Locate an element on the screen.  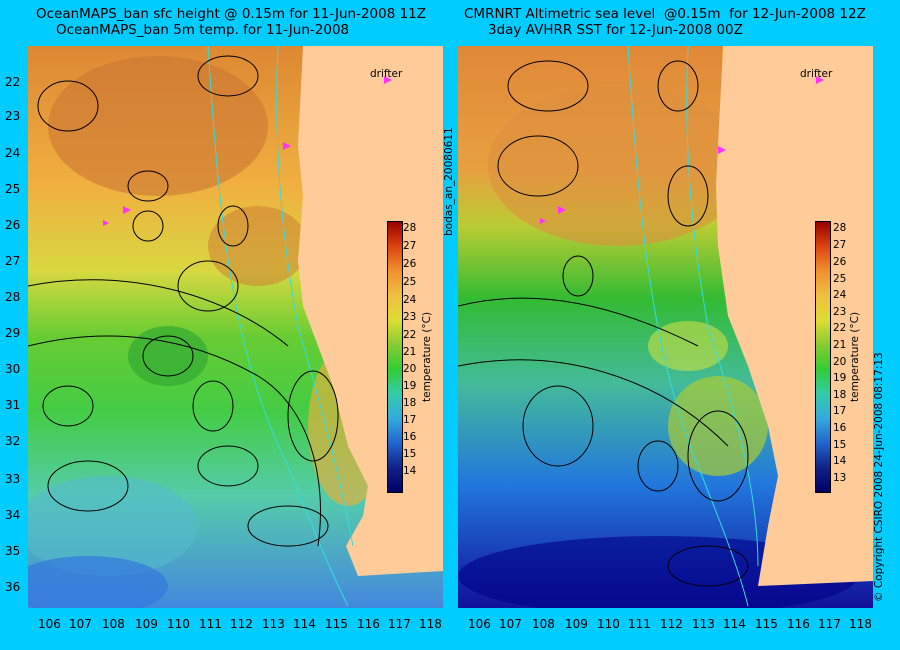
lat-tick: 25 is located at coordinates (13, 189).